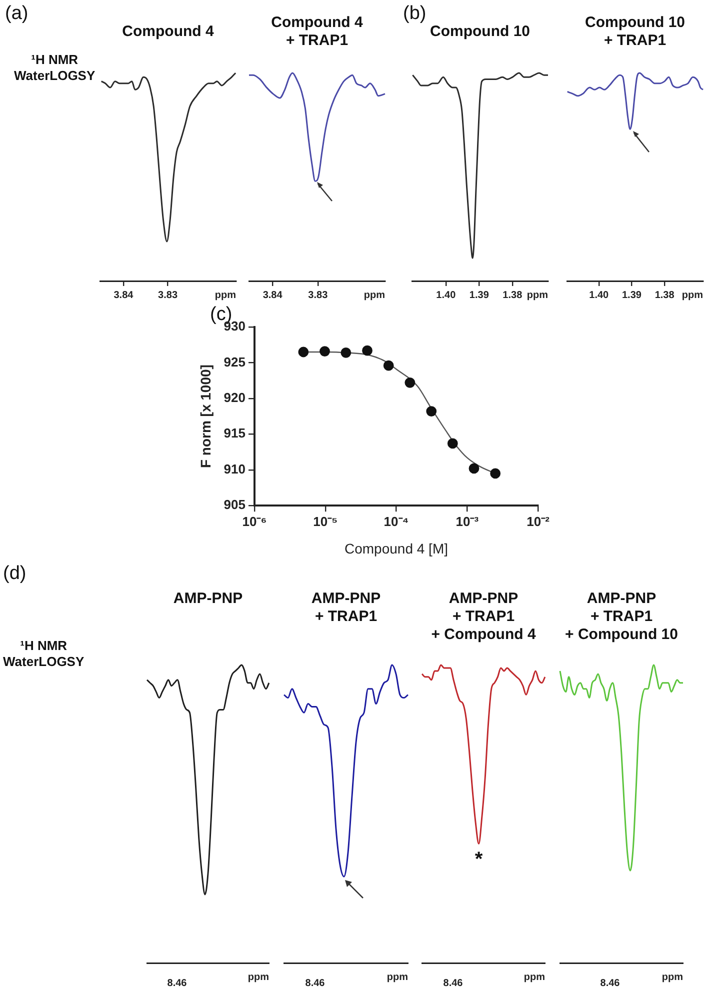  Describe the element at coordinates (621, 617) in the screenshot. I see `chart-title: AMP-PNP + TRAP1 + Compound 10` at that location.